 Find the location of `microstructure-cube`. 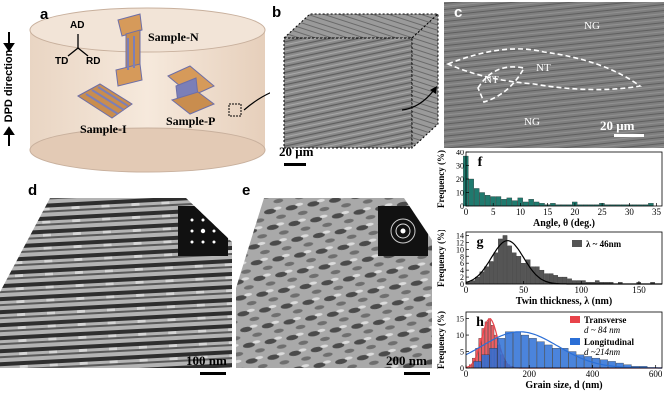

microstructure-cube is located at coordinates (361, 81).